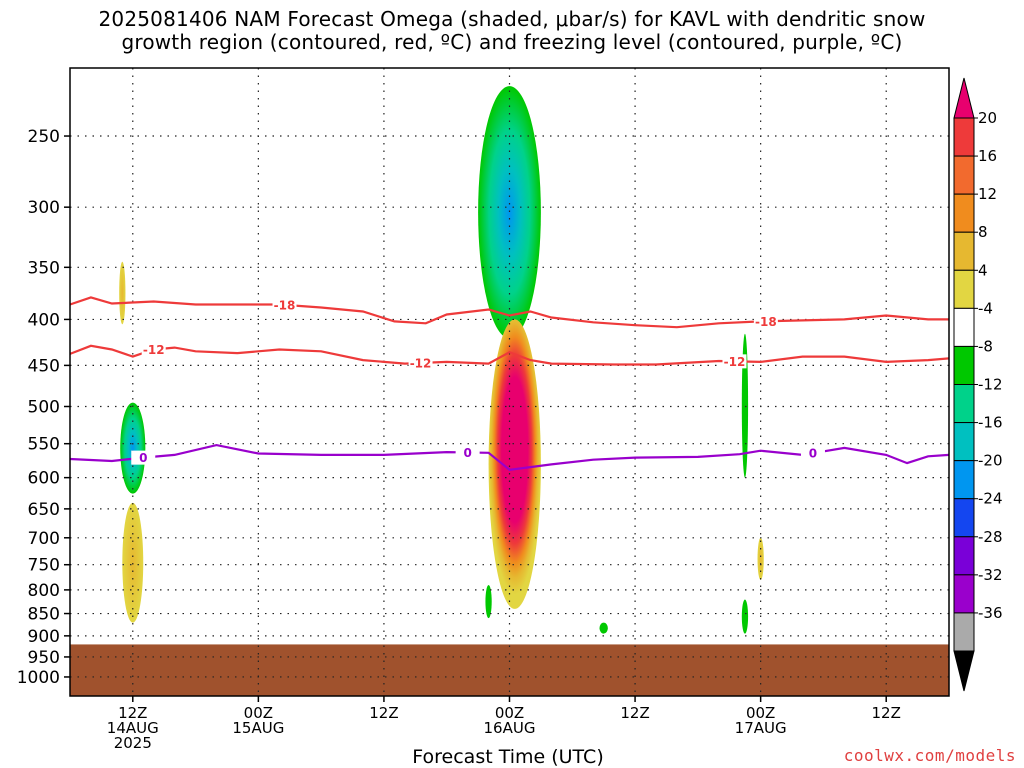 This screenshot has height=768, width=1024. What do you see at coordinates (990, 385) in the screenshot?
I see `colorbar-tick-label: -12` at bounding box center [990, 385].